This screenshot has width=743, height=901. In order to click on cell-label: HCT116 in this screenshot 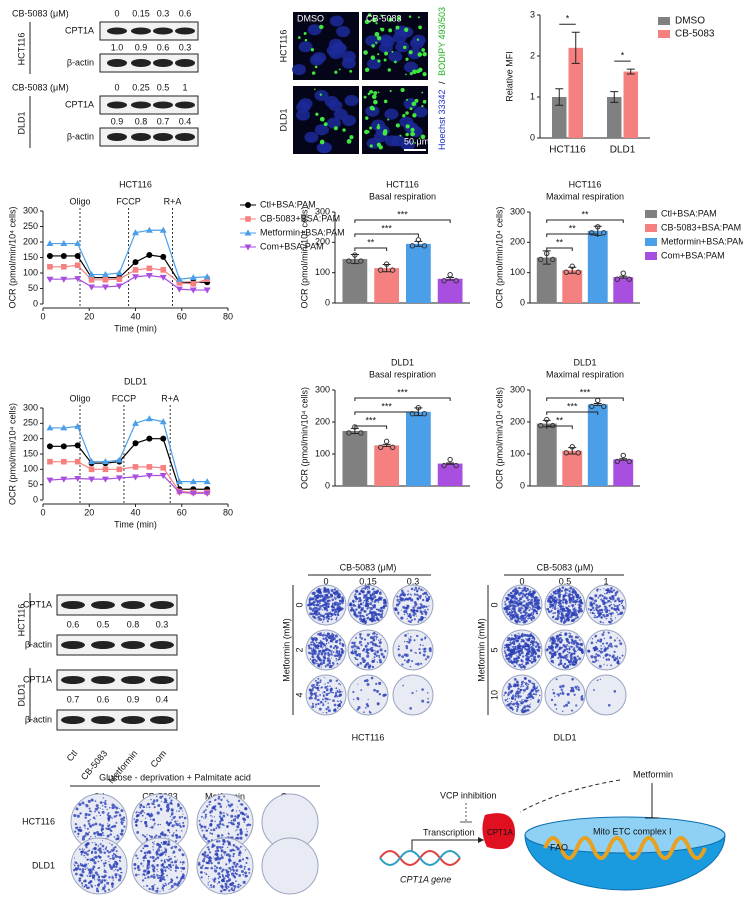, I will do `click(21, 49)`.